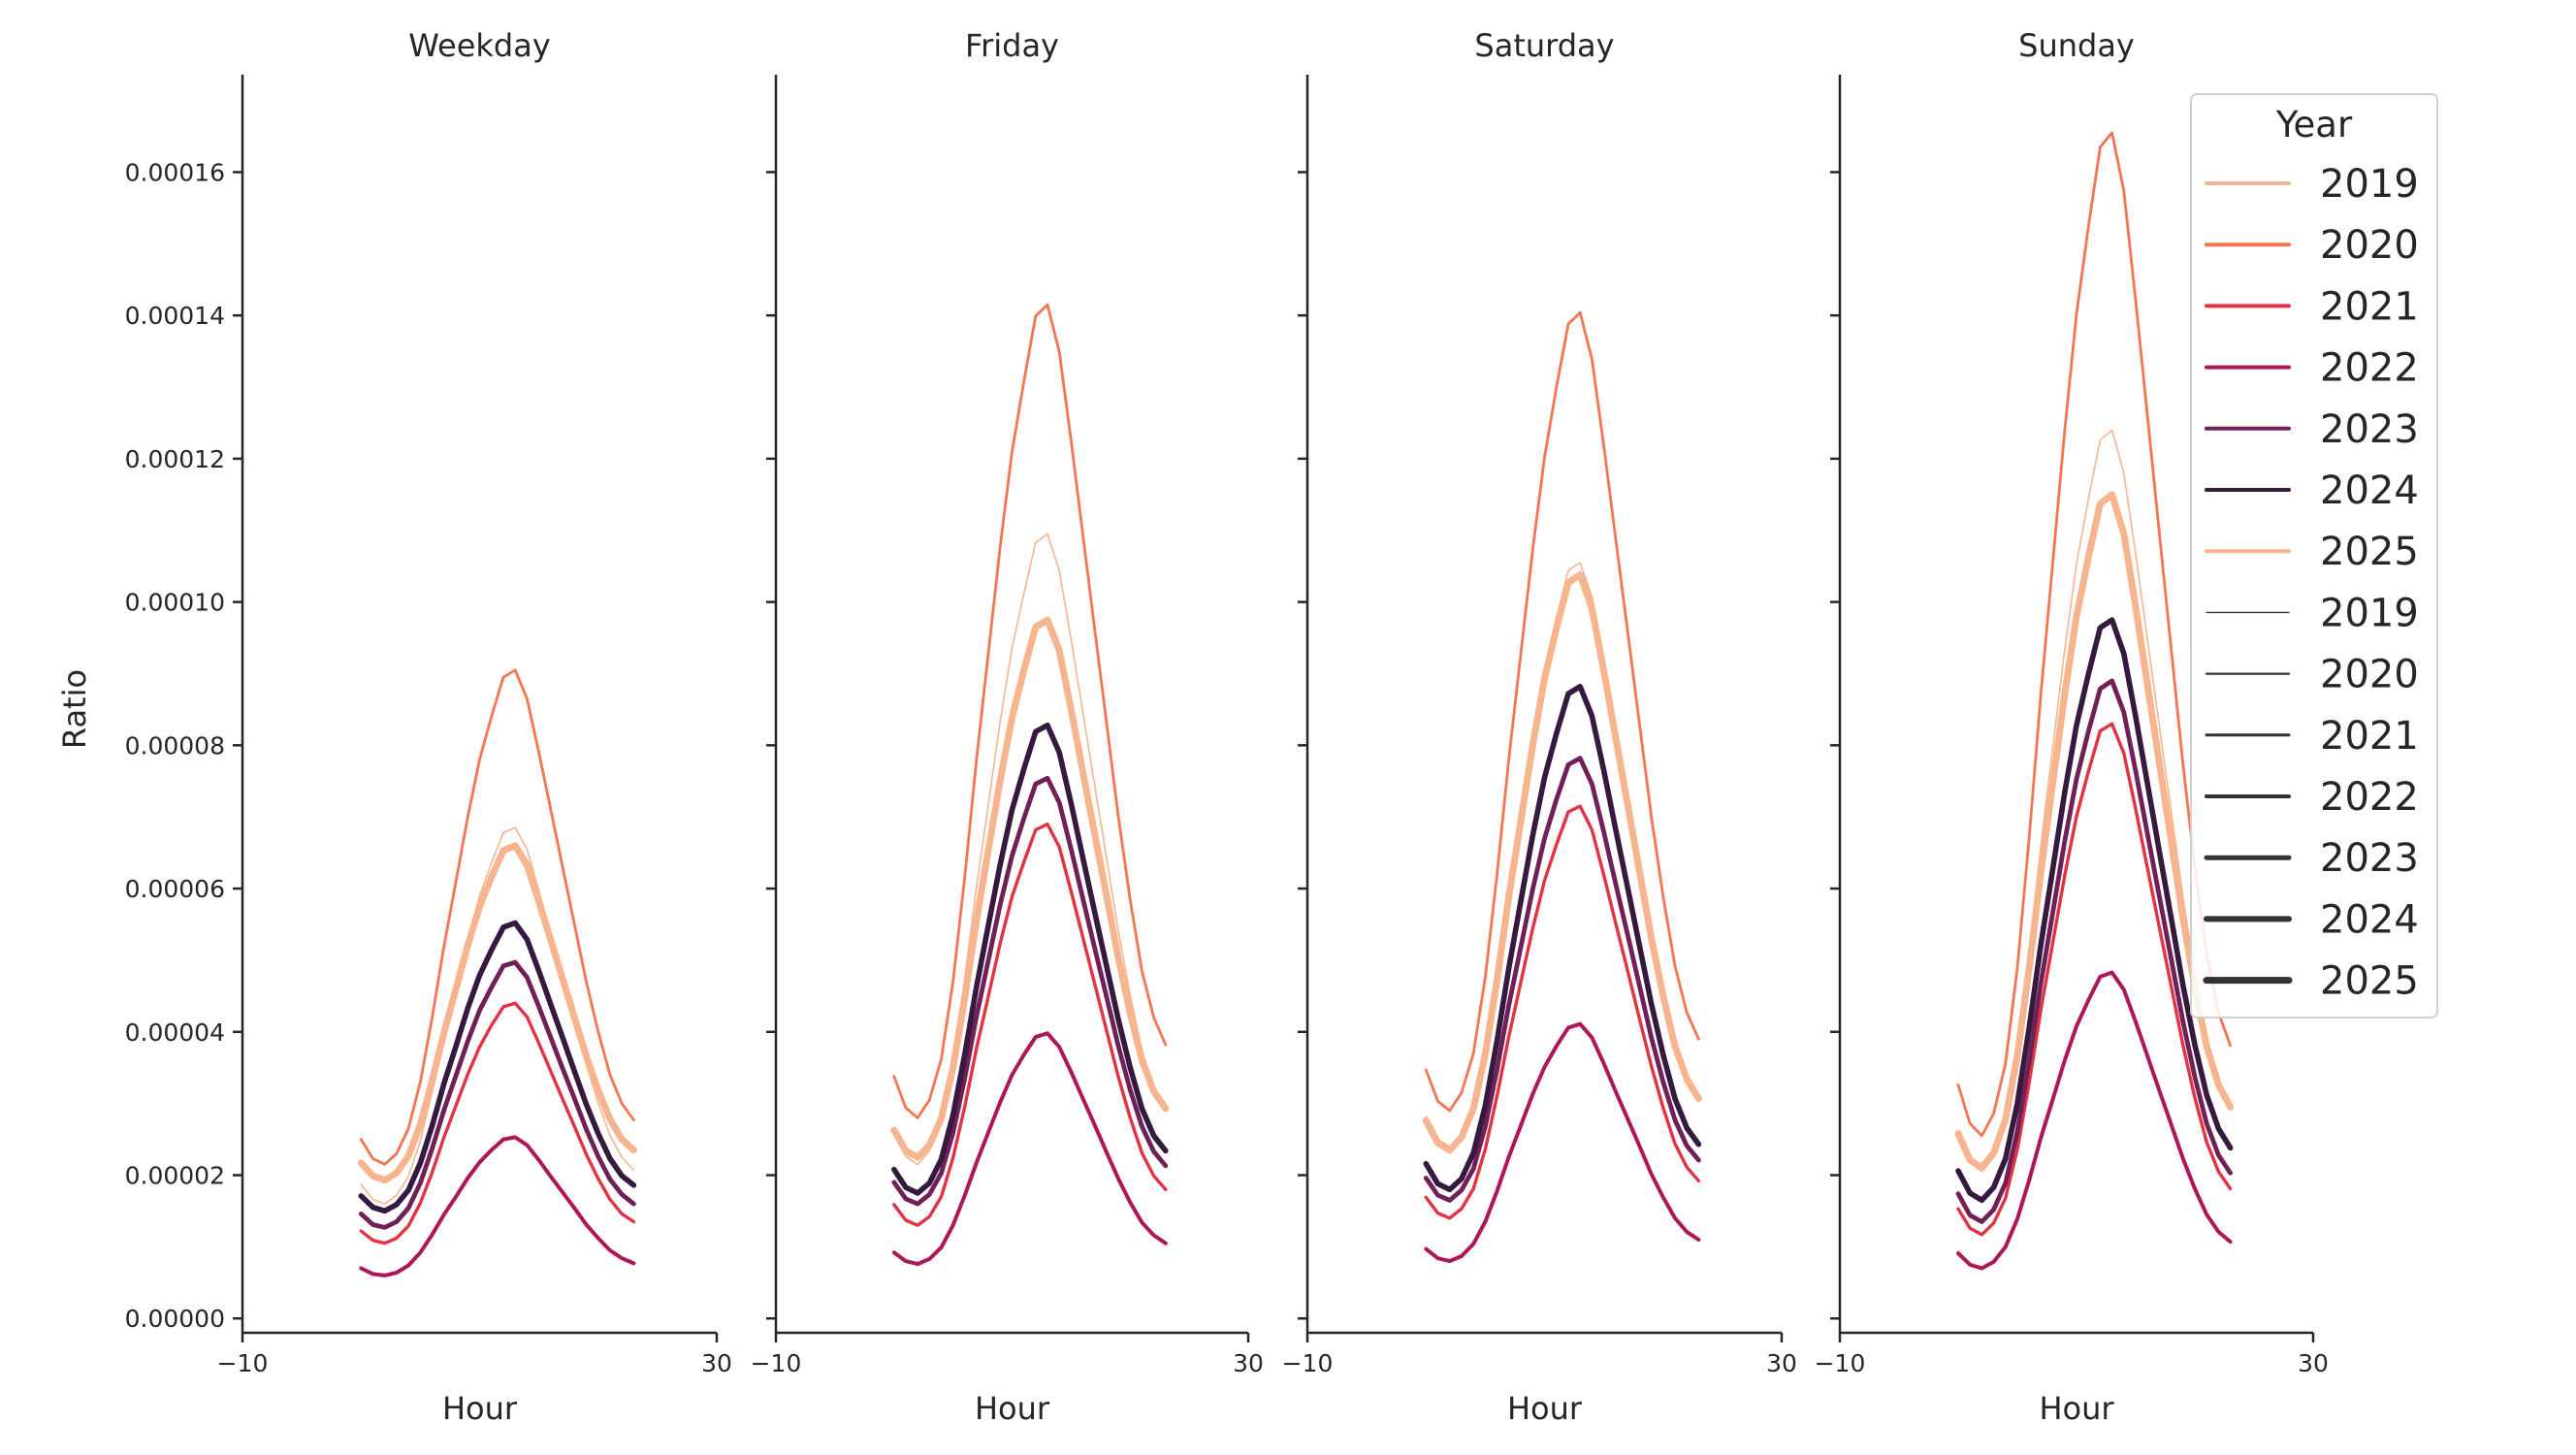 The width and height of the screenshot is (2576, 1455). I want to click on y-tick-label: 0.00008, so click(175, 745).